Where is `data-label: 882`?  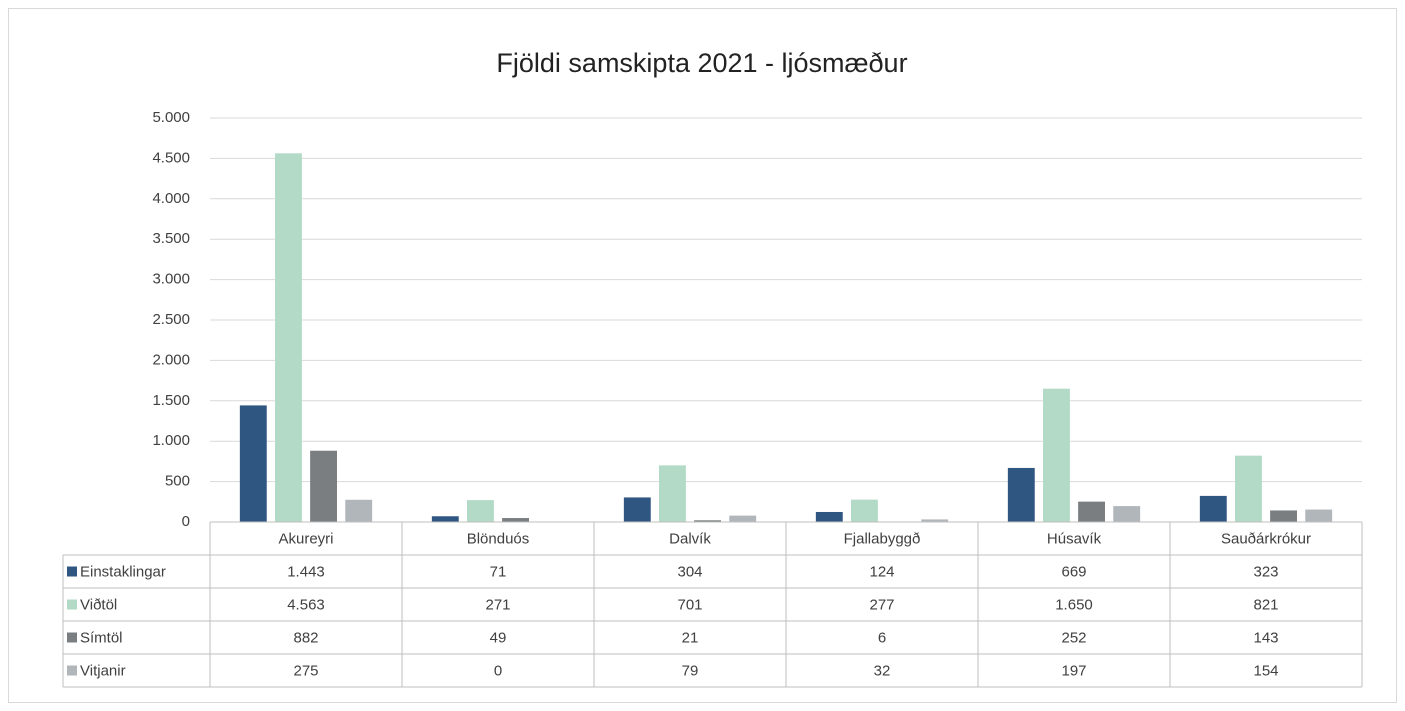 data-label: 882 is located at coordinates (305, 637).